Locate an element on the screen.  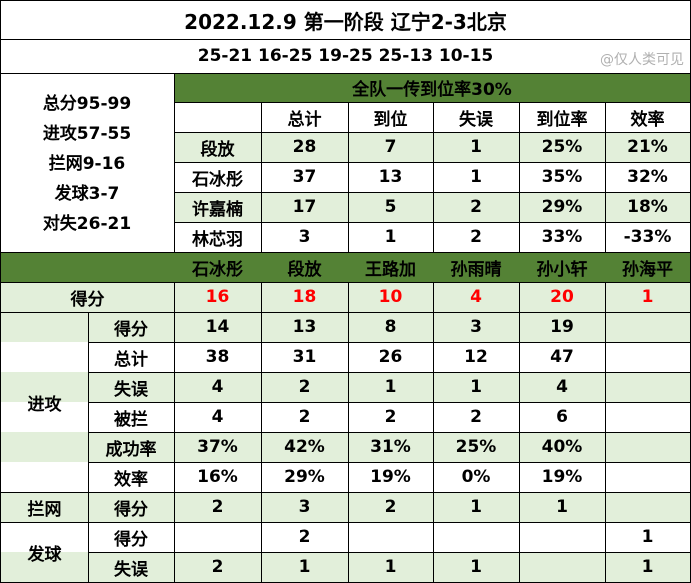
pass-player-name: 林芯羽 is located at coordinates (217, 239).